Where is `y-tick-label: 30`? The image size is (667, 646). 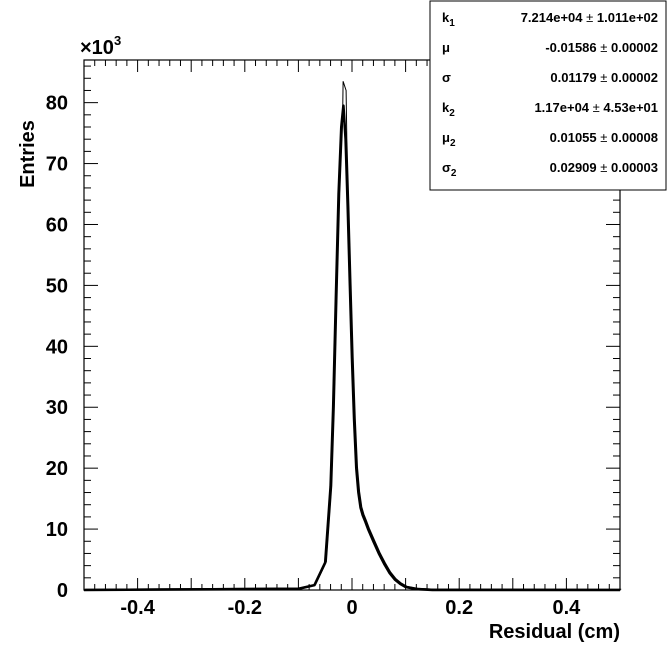 y-tick-label: 30 is located at coordinates (57, 408).